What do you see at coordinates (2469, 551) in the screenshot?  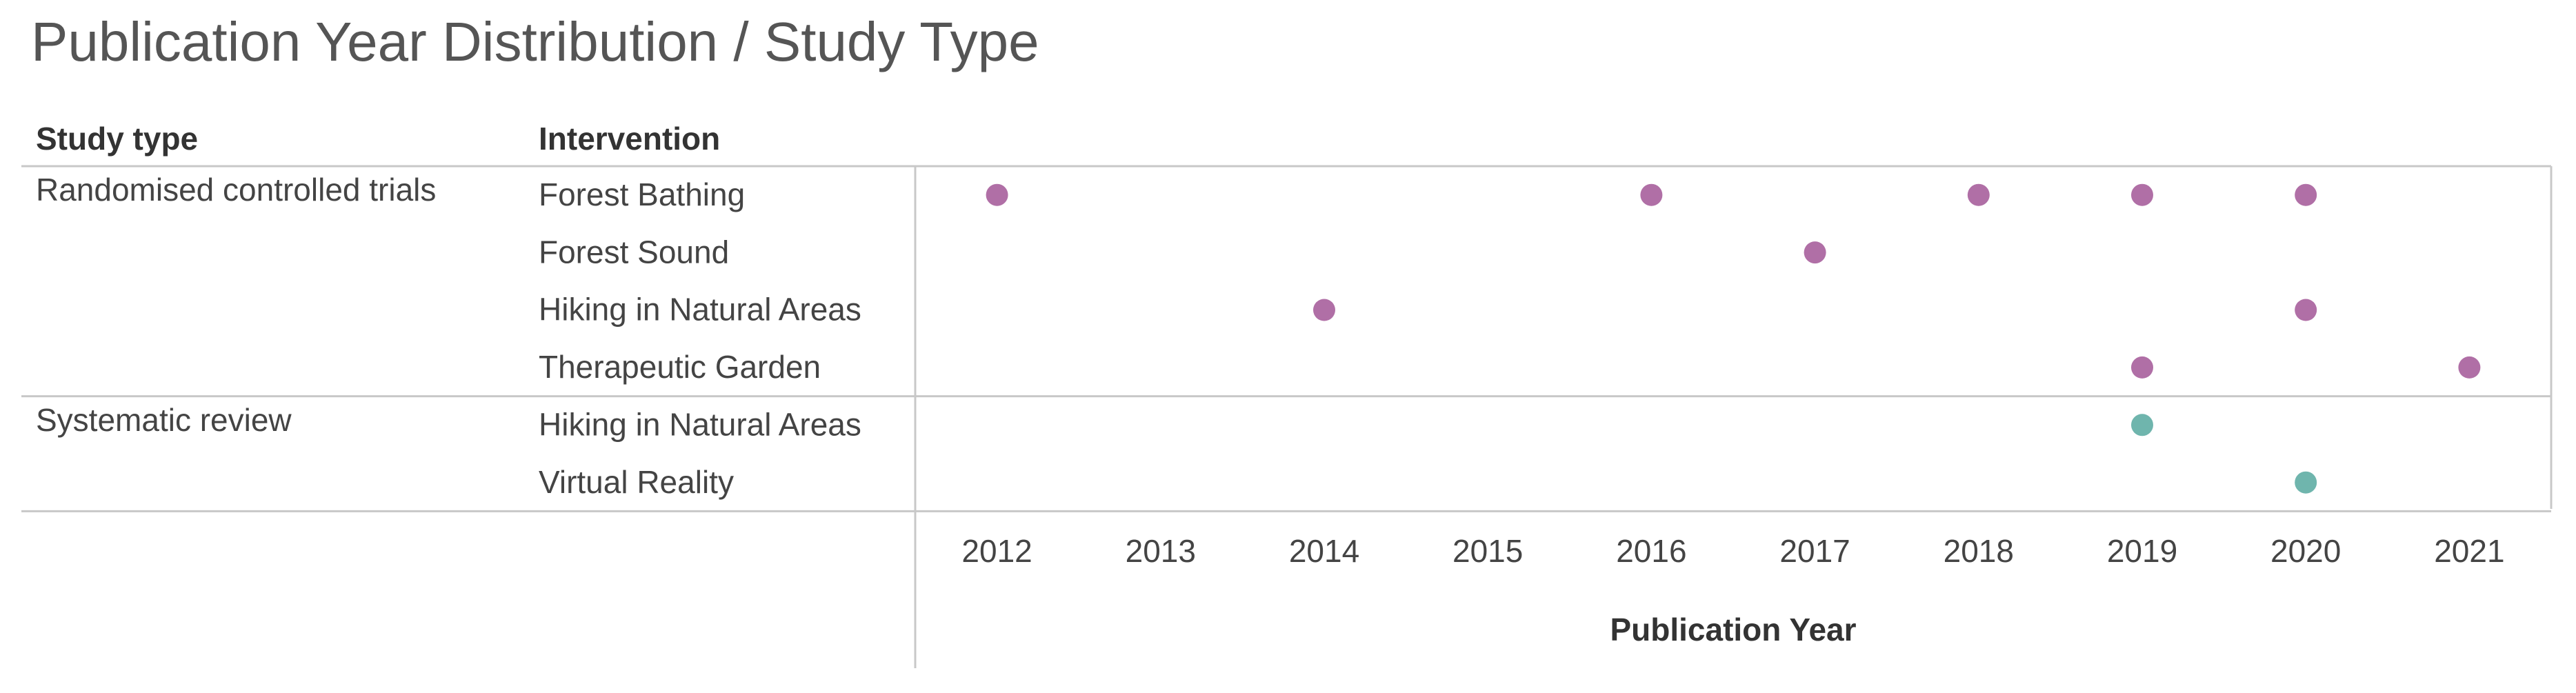 I see `x-tick-label: 2021` at bounding box center [2469, 551].